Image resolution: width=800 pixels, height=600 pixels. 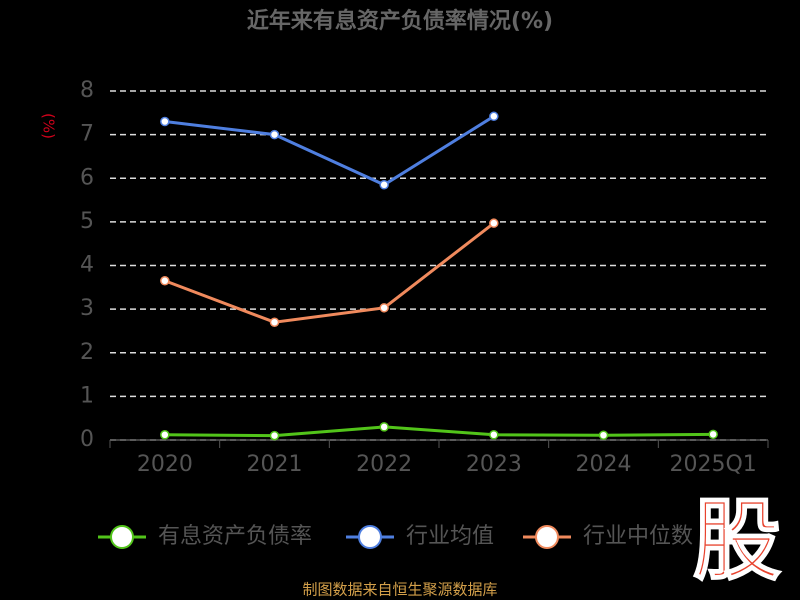 I want to click on x-tick-label: 2021, so click(x=275, y=464).